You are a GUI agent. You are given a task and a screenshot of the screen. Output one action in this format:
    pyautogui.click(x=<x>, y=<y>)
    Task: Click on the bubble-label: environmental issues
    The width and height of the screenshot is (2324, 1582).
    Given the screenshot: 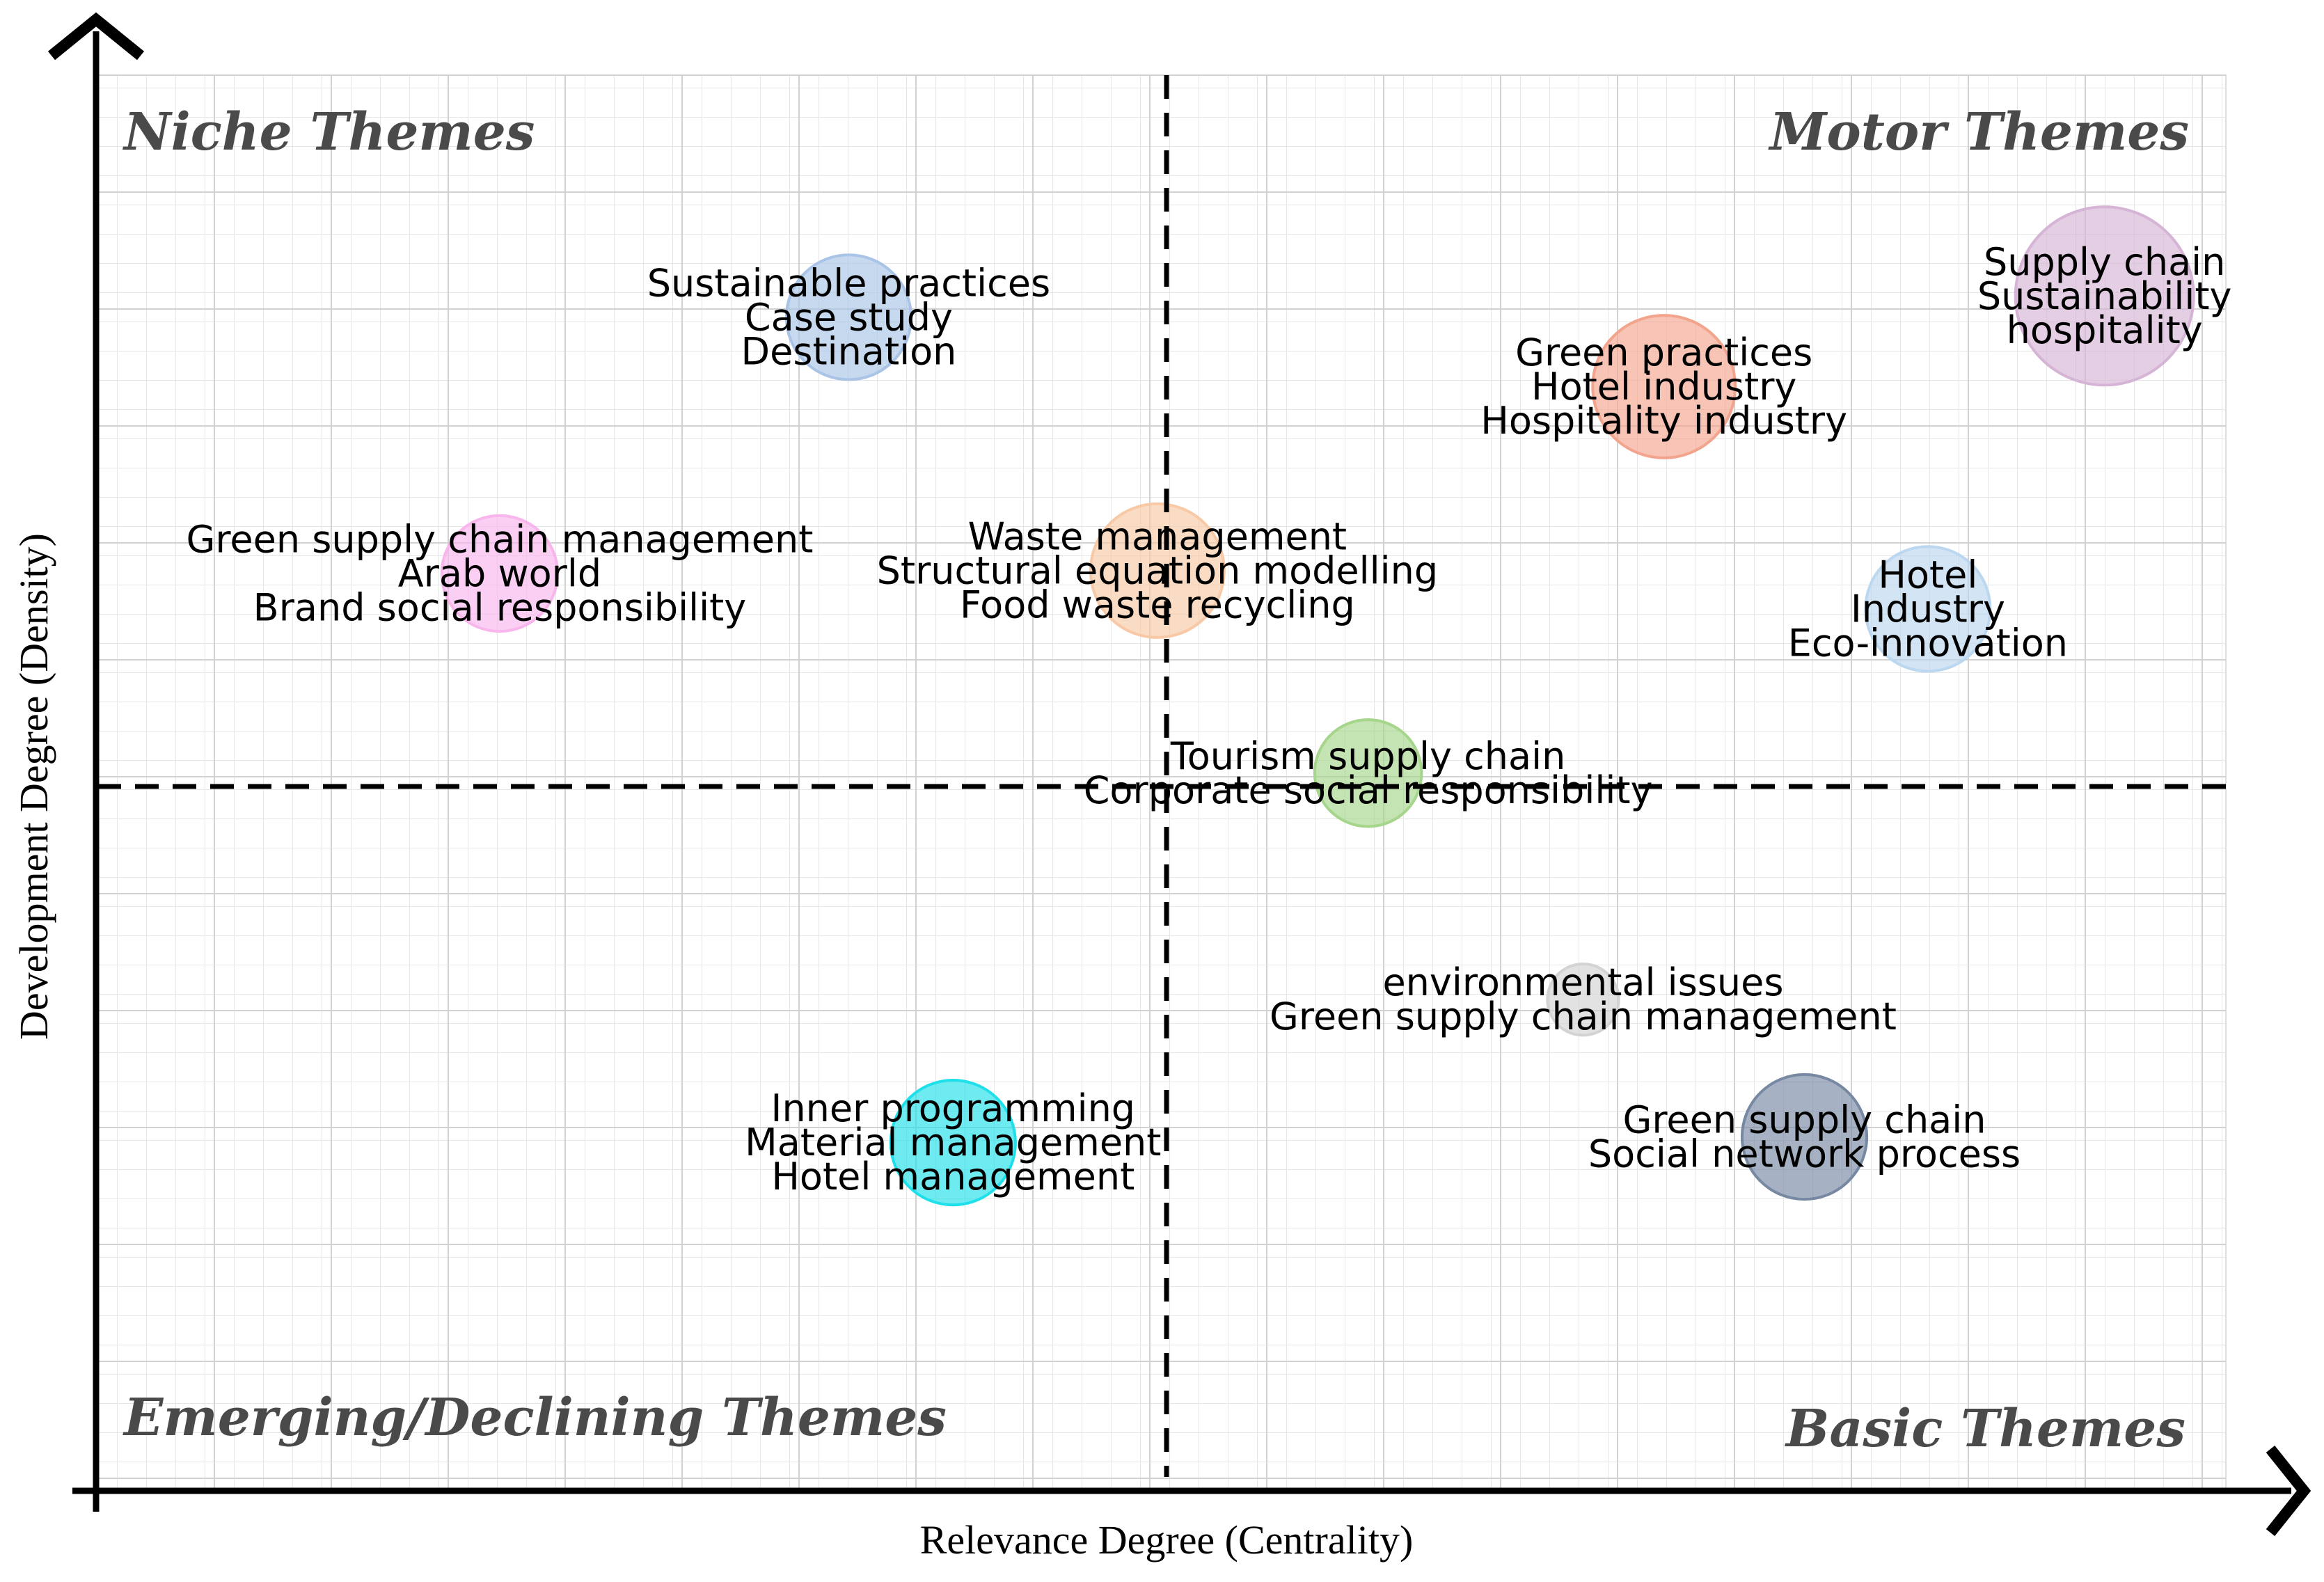 What is the action you would take?
    pyautogui.click(x=1583, y=982)
    